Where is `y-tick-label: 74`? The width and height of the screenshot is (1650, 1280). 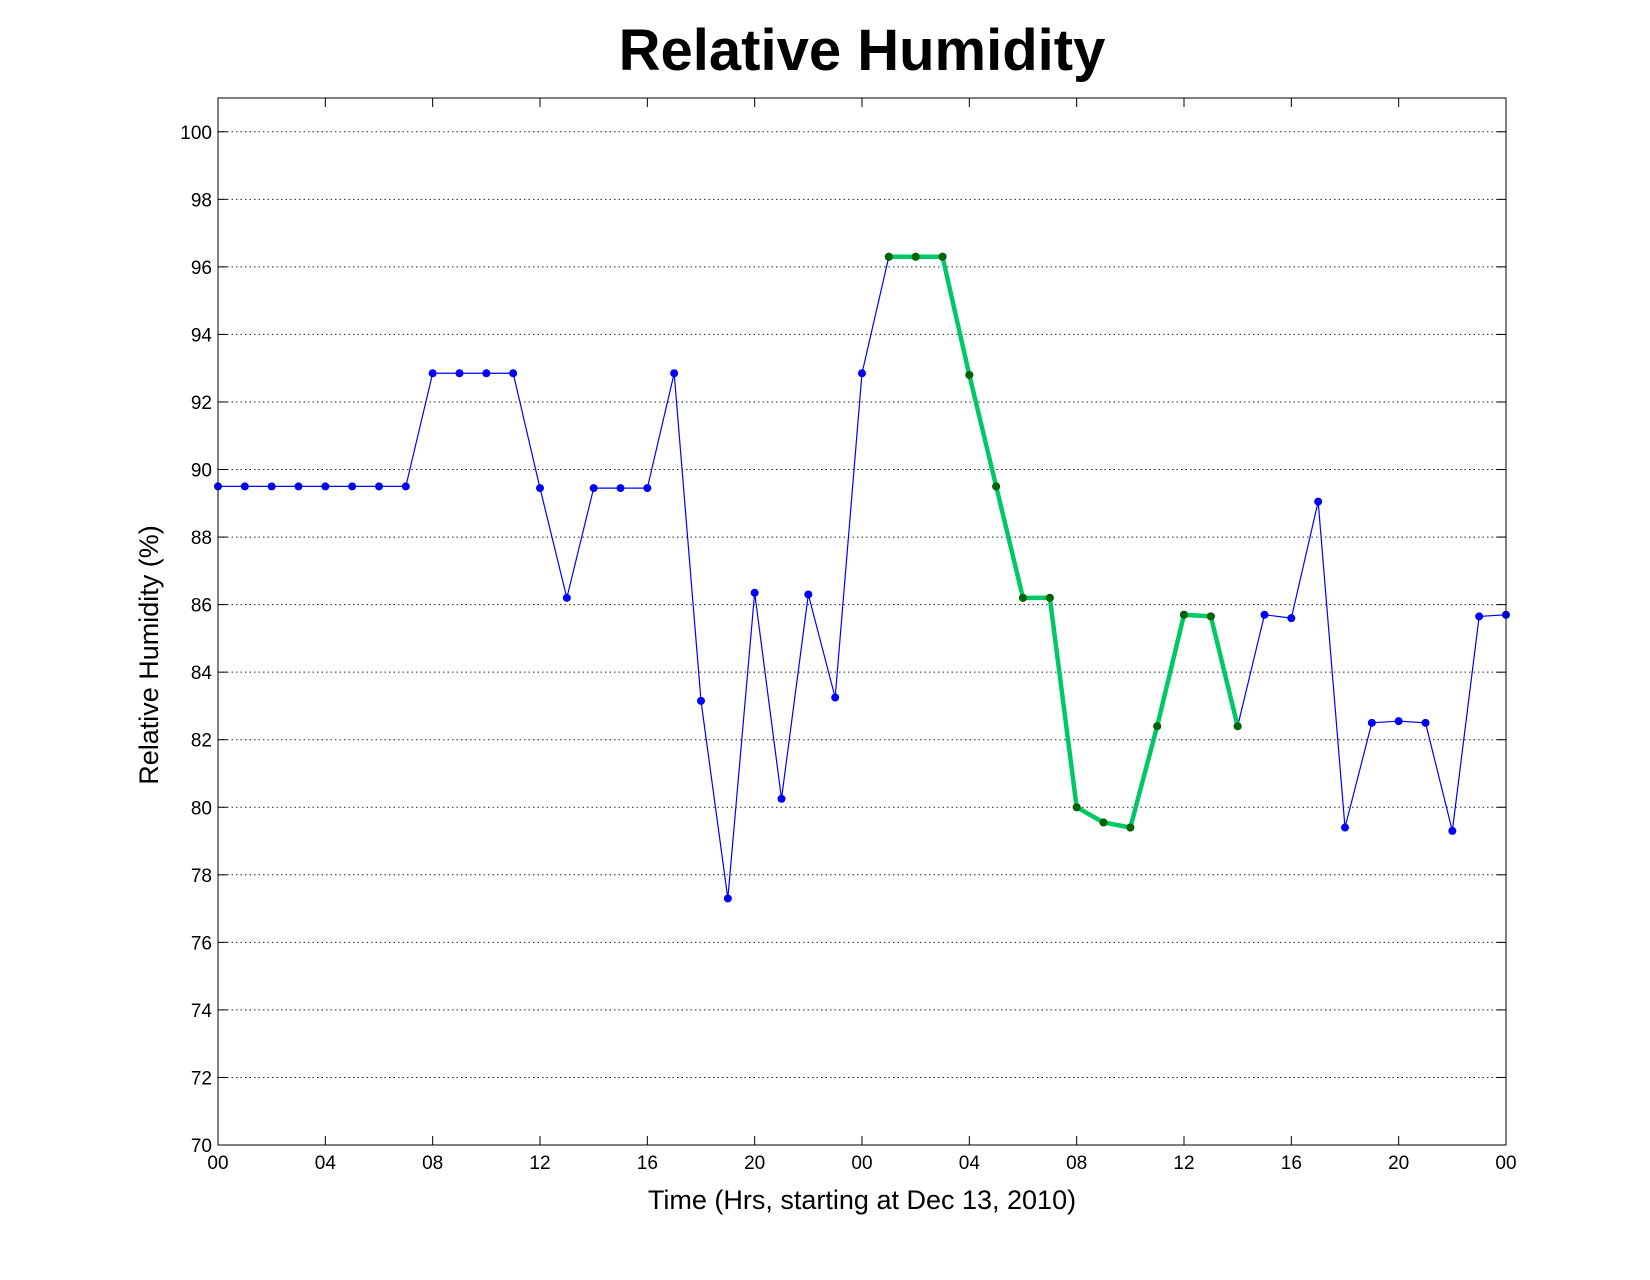 y-tick-label: 74 is located at coordinates (202, 1011).